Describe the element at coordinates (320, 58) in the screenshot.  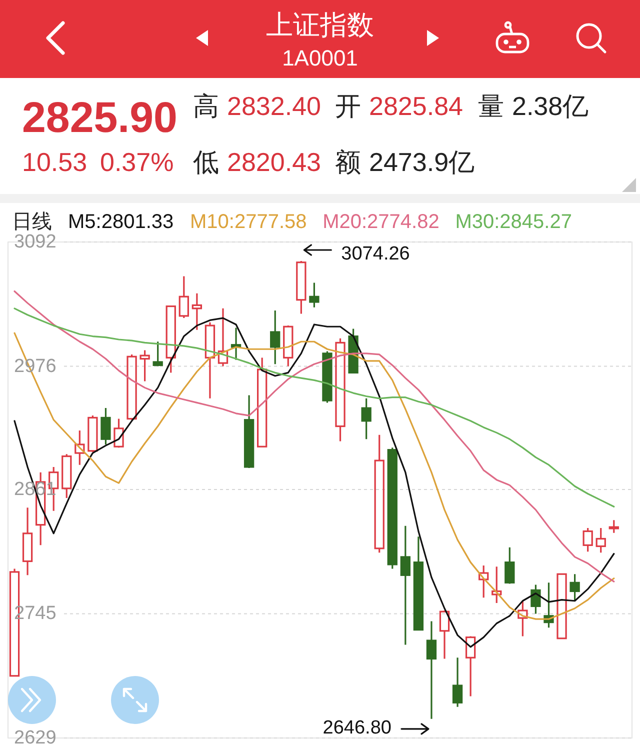
I see `chart-subtitle: 1A0001` at that location.